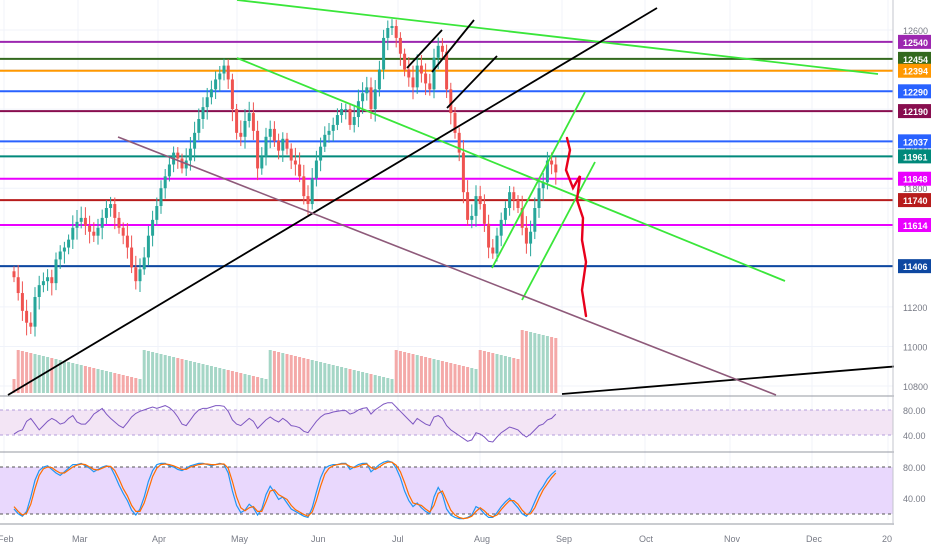  I want to click on price-level-label: 11848, so click(915, 180).